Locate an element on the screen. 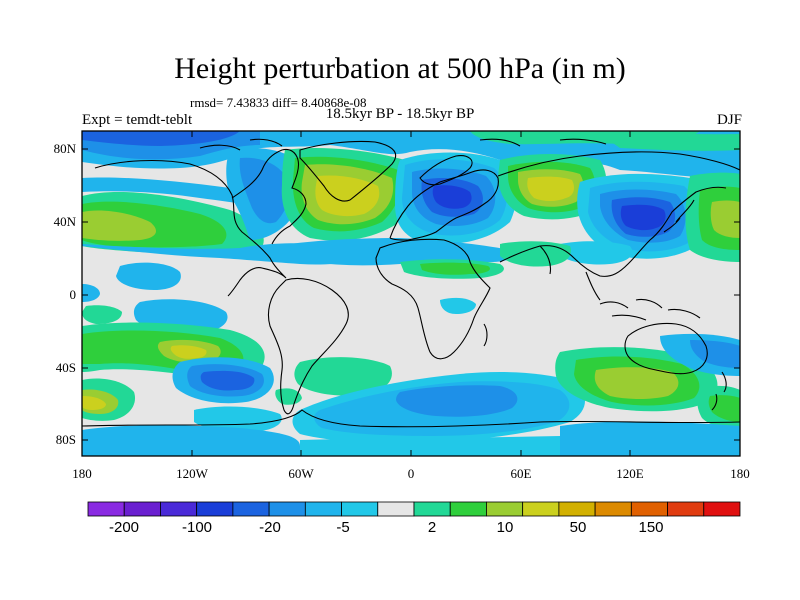 The height and width of the screenshot is (600, 800). lat-tick-label: 40N is located at coordinates (65, 221).